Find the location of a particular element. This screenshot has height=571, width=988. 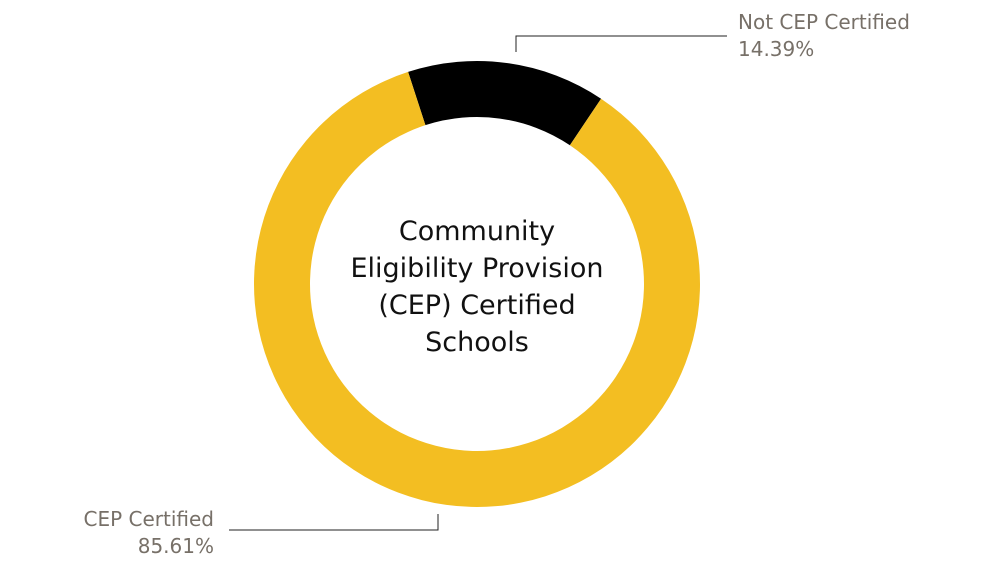

center-label-line-1: Community is located at coordinates (477, 231).